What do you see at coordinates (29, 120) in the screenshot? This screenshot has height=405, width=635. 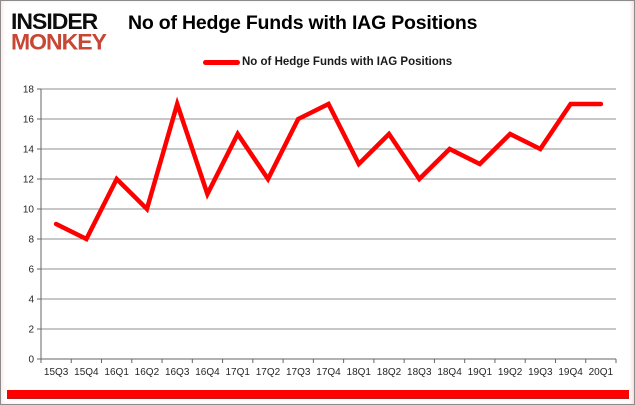 I see `y-tick-label: 16` at bounding box center [29, 120].